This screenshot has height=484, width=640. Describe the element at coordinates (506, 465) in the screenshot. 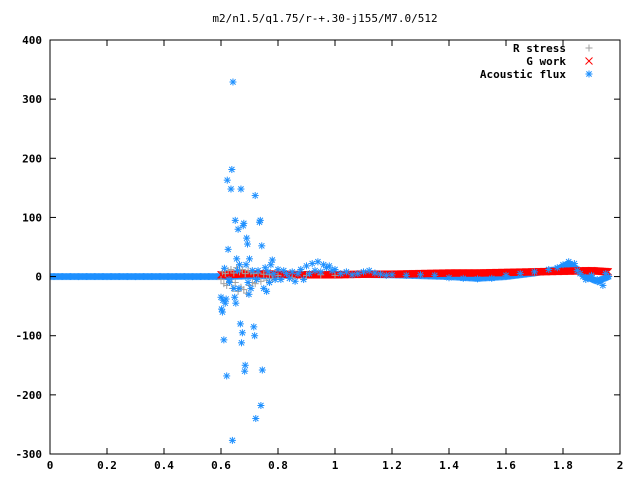

I see `x-tick-label: 1.6` at that location.